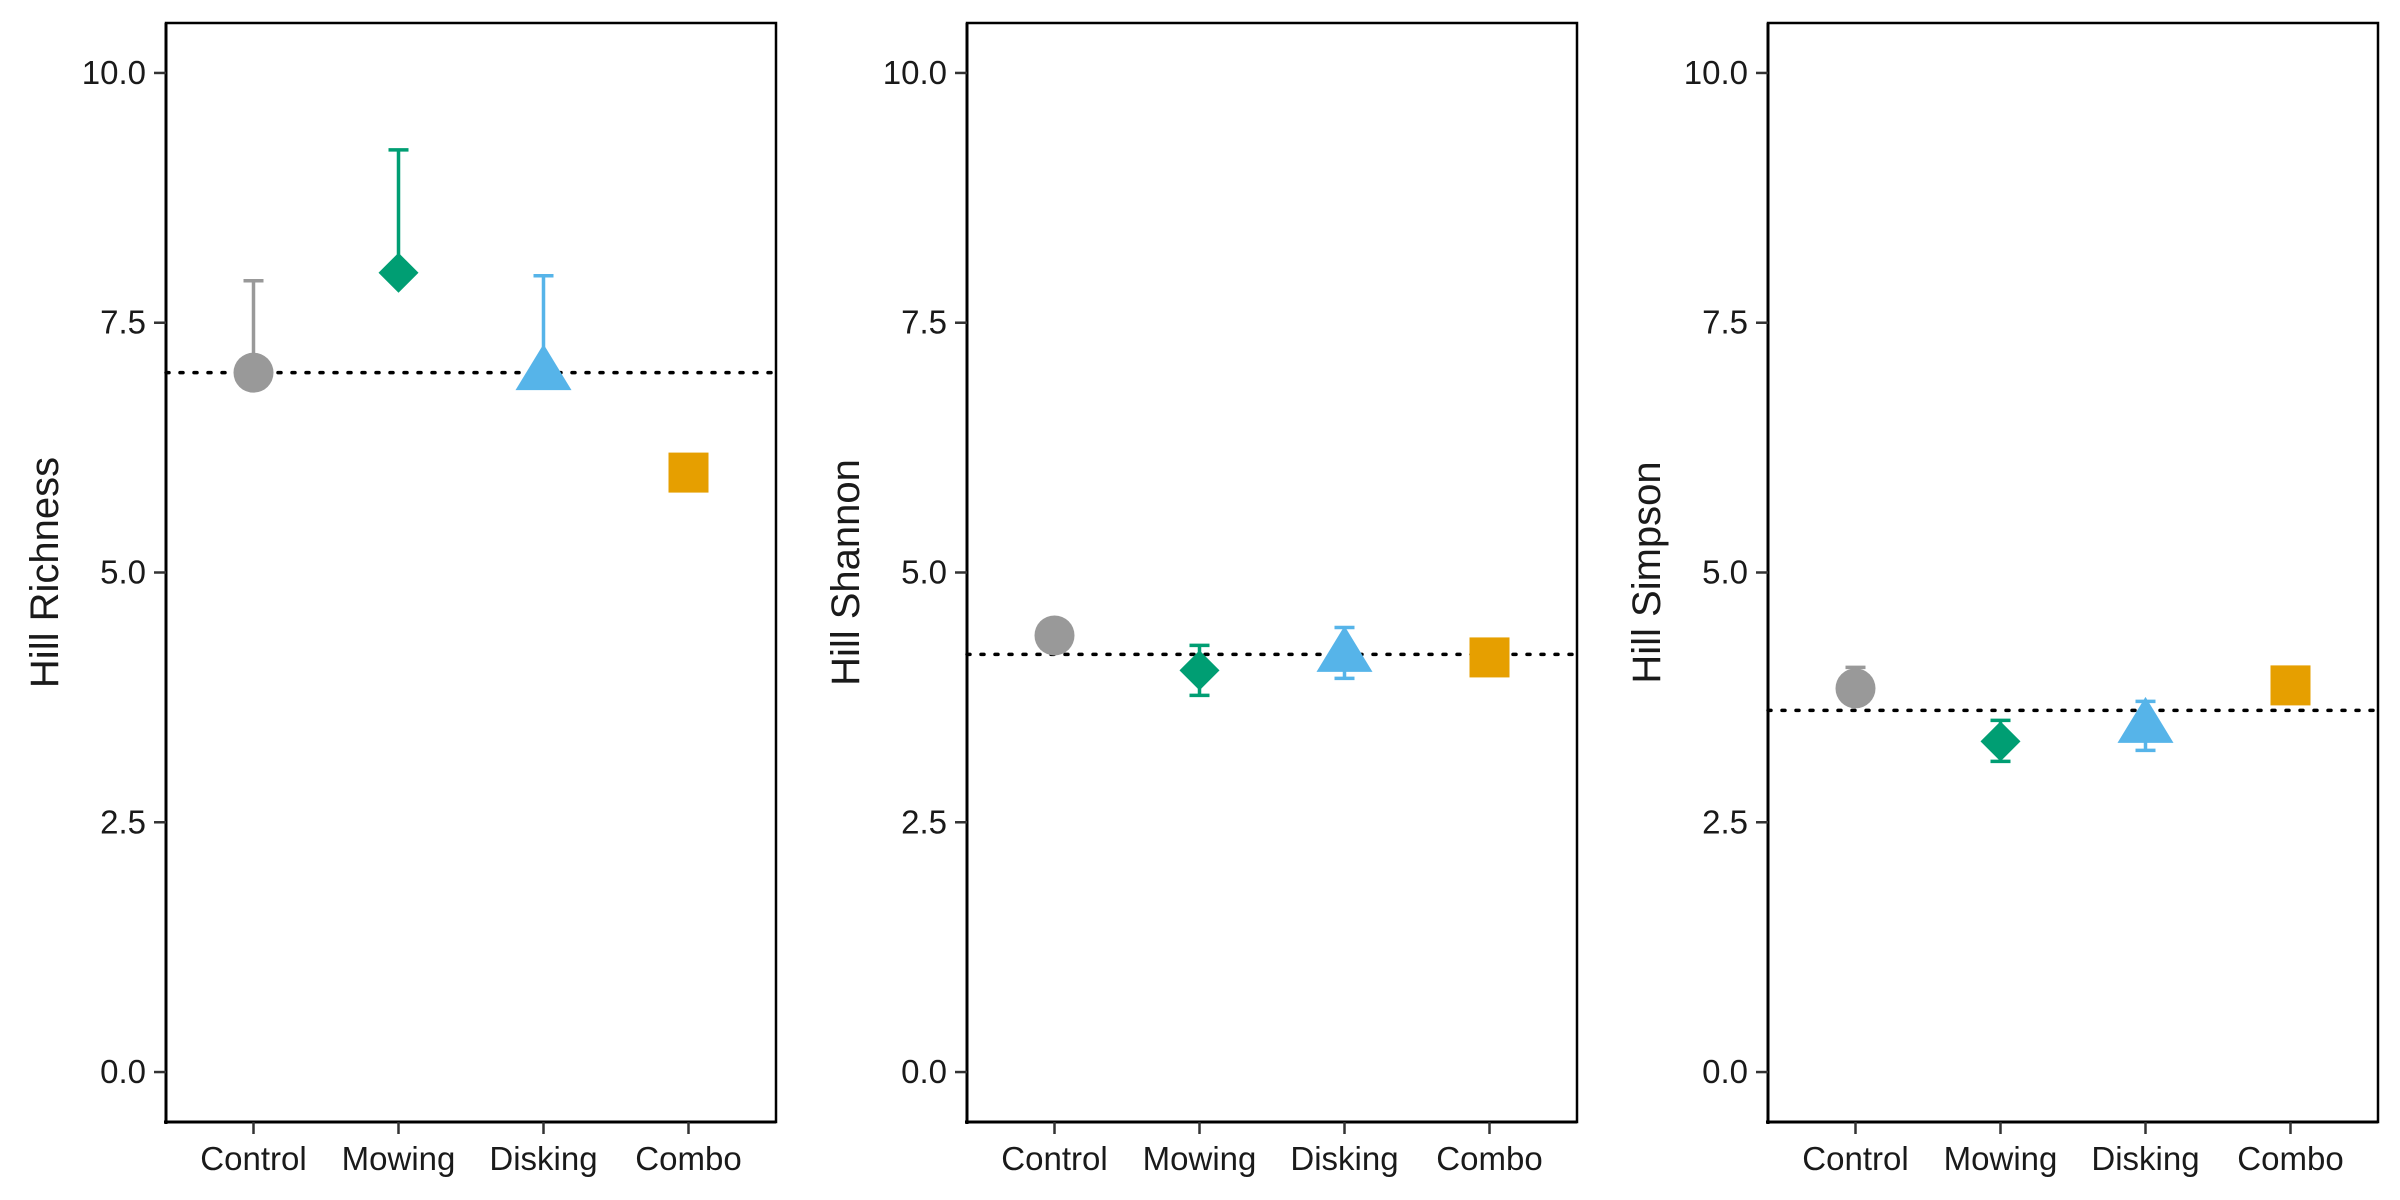 The width and height of the screenshot is (2400, 1200). I want to click on y-axis-title: Hill Richness, so click(45, 572).